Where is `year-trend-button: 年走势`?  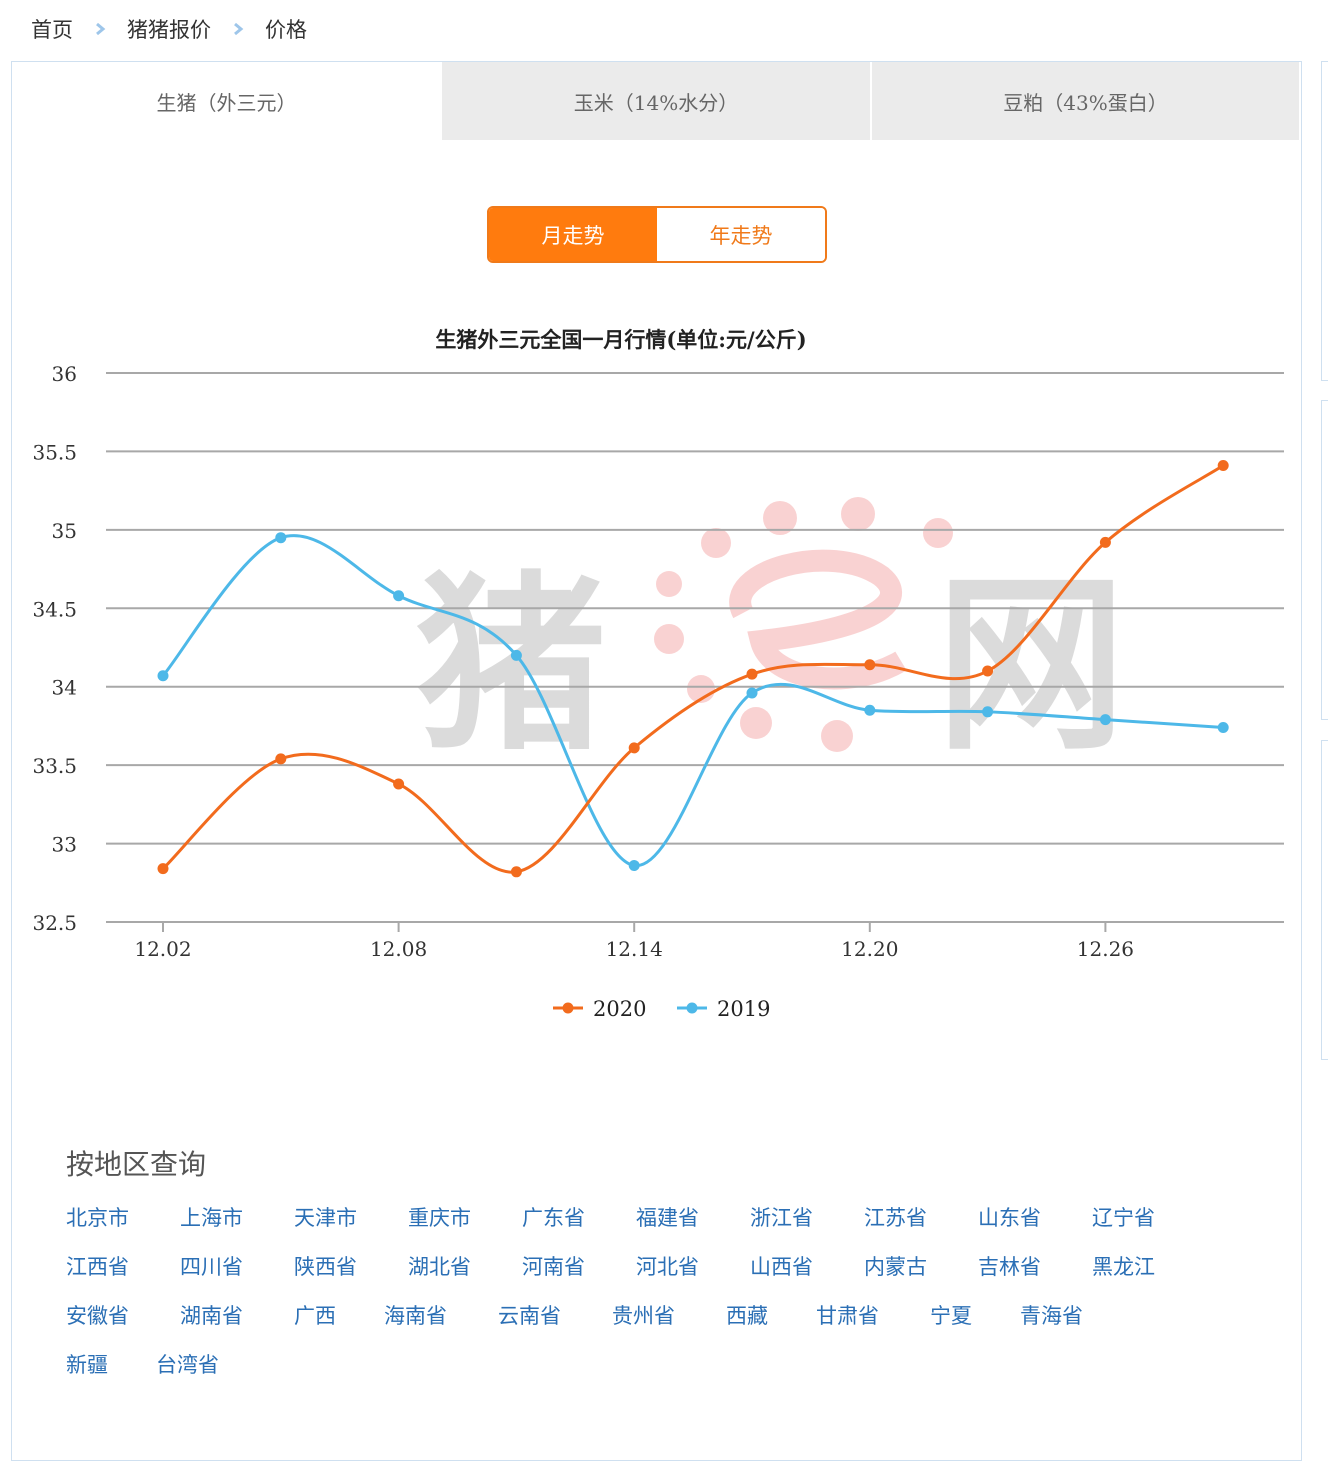
year-trend-button: 年走势 is located at coordinates (741, 234).